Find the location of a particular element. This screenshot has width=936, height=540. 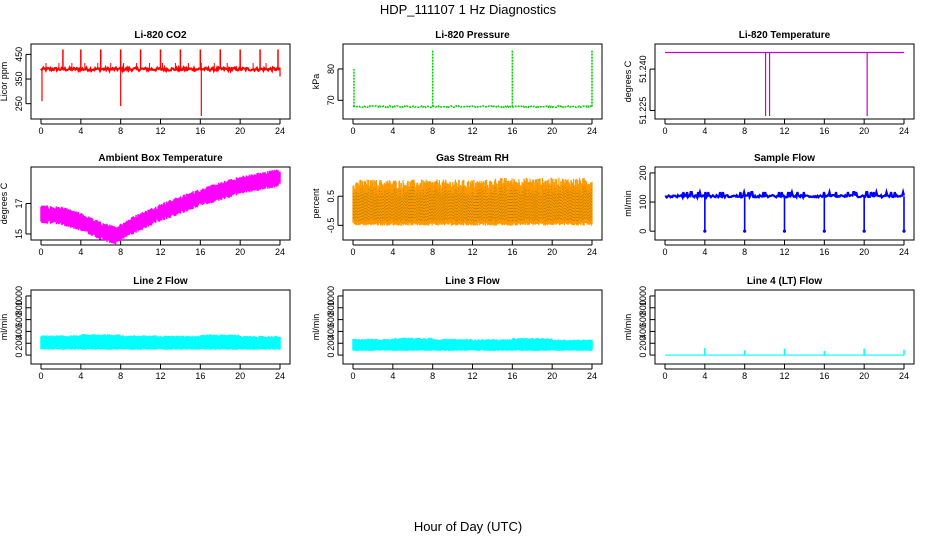

y-tick-label: 450 is located at coordinates (19, 54).